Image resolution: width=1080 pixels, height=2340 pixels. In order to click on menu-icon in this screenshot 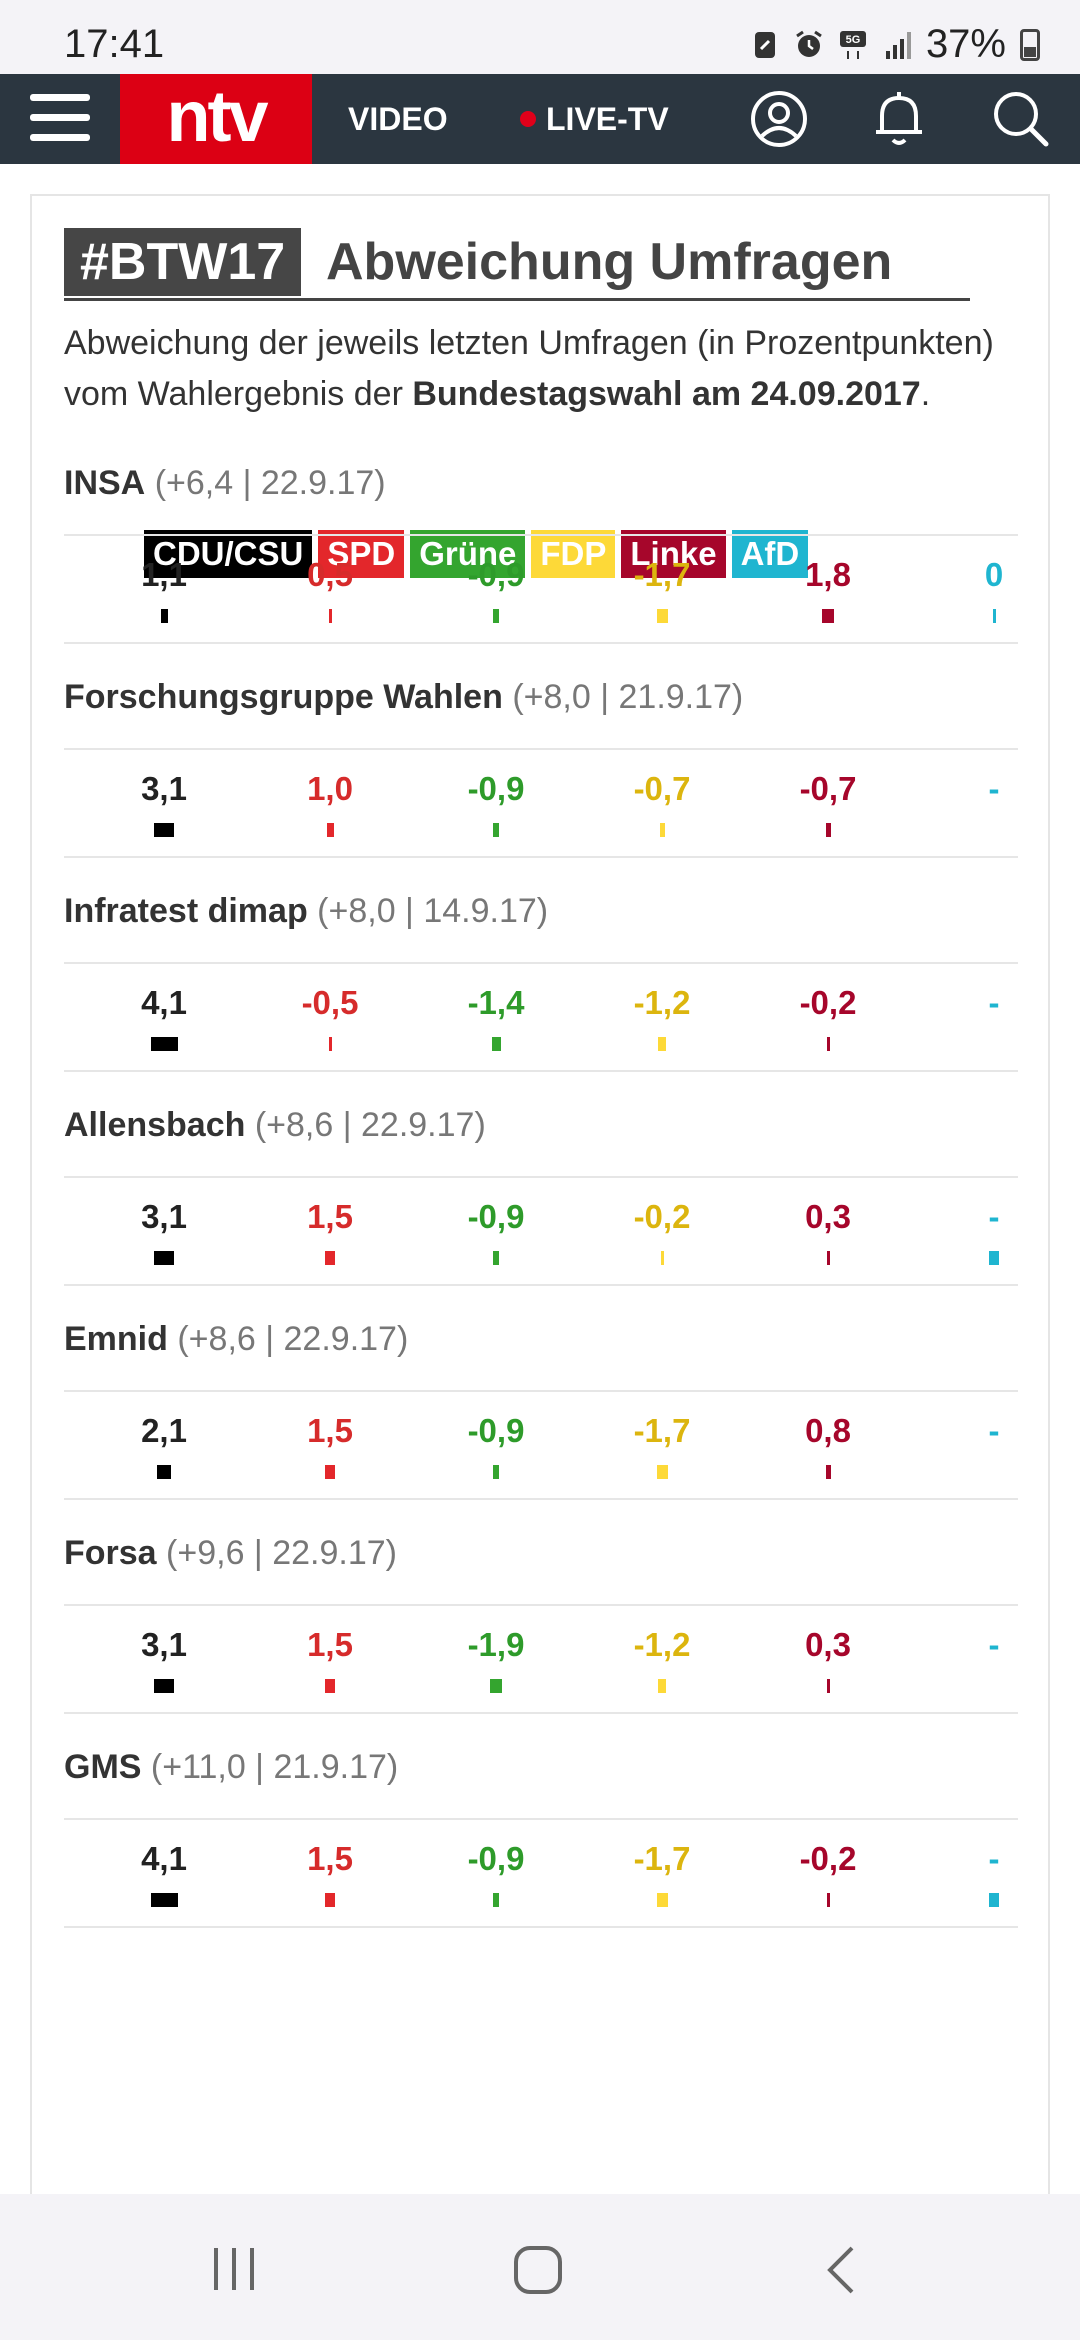, I will do `click(62, 118)`.